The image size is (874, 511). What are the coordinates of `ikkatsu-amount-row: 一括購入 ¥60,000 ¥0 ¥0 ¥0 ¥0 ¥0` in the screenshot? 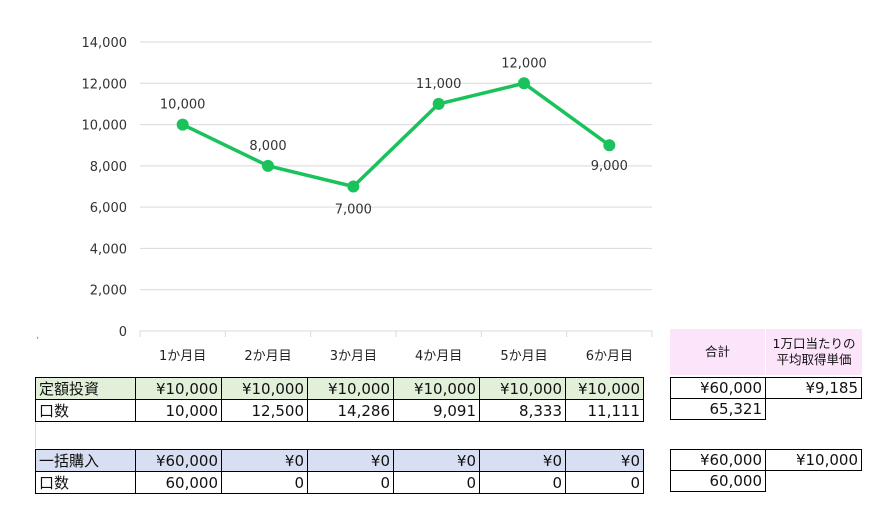 It's located at (339, 460).